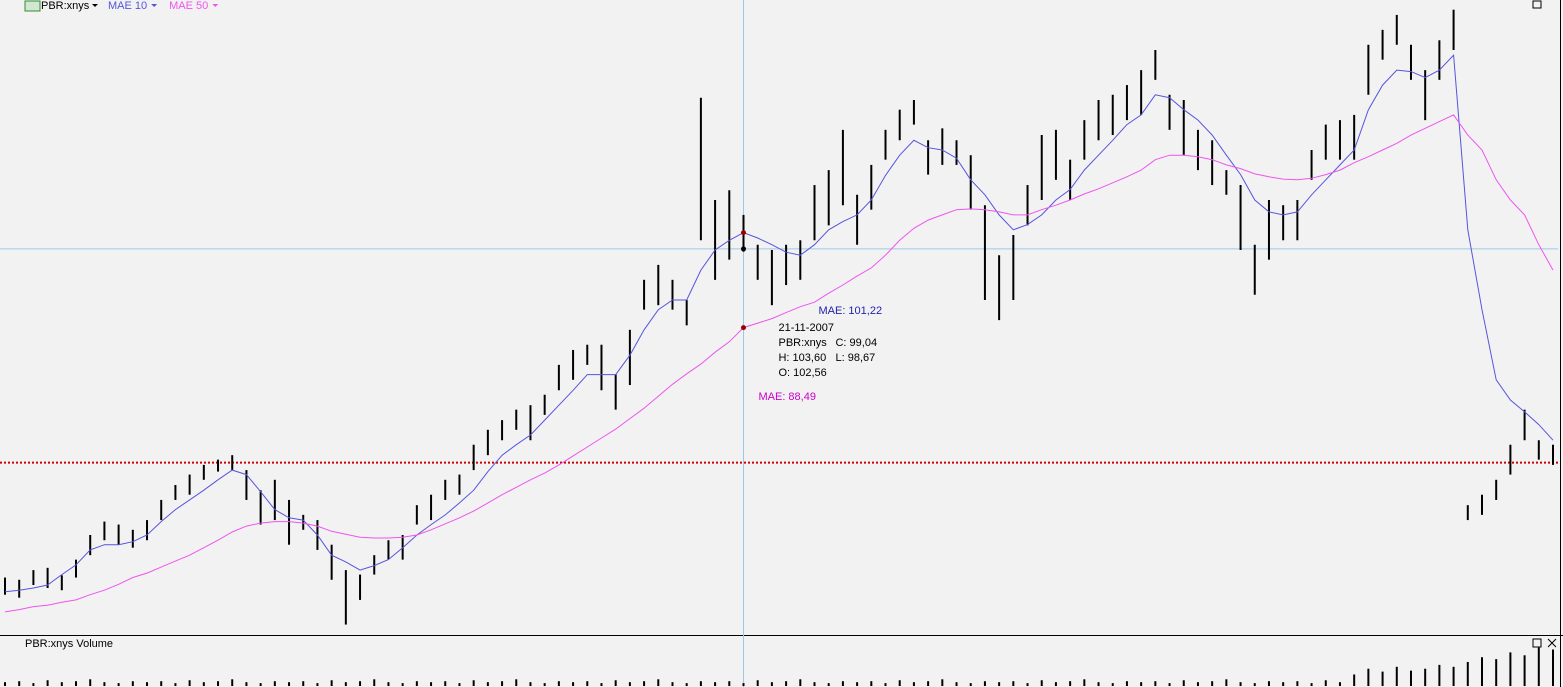 Image resolution: width=1563 pixels, height=687 pixels. Describe the element at coordinates (65, 6) in the screenshot. I see `legend-symbol: PBR:xnys` at that location.